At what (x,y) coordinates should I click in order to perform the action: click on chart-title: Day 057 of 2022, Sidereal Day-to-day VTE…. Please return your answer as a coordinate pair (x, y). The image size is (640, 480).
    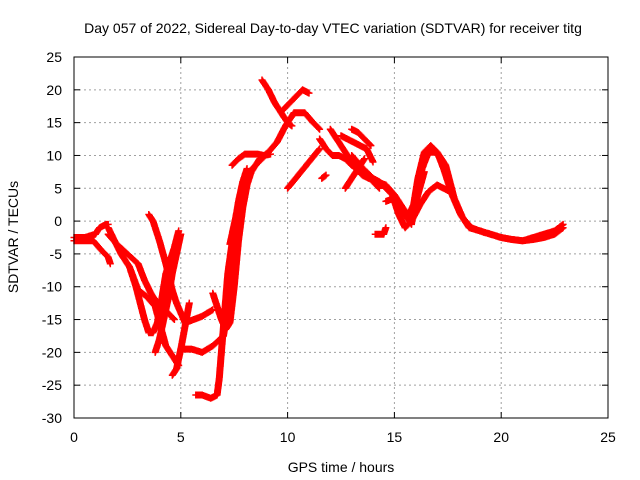
    Looking at the image, I should click on (333, 28).